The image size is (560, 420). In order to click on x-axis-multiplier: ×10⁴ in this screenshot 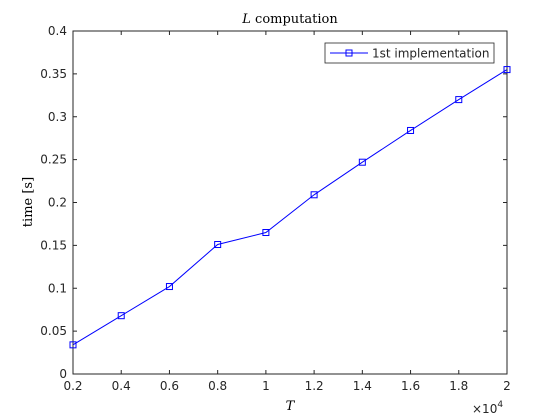, I will do `click(487, 408)`.